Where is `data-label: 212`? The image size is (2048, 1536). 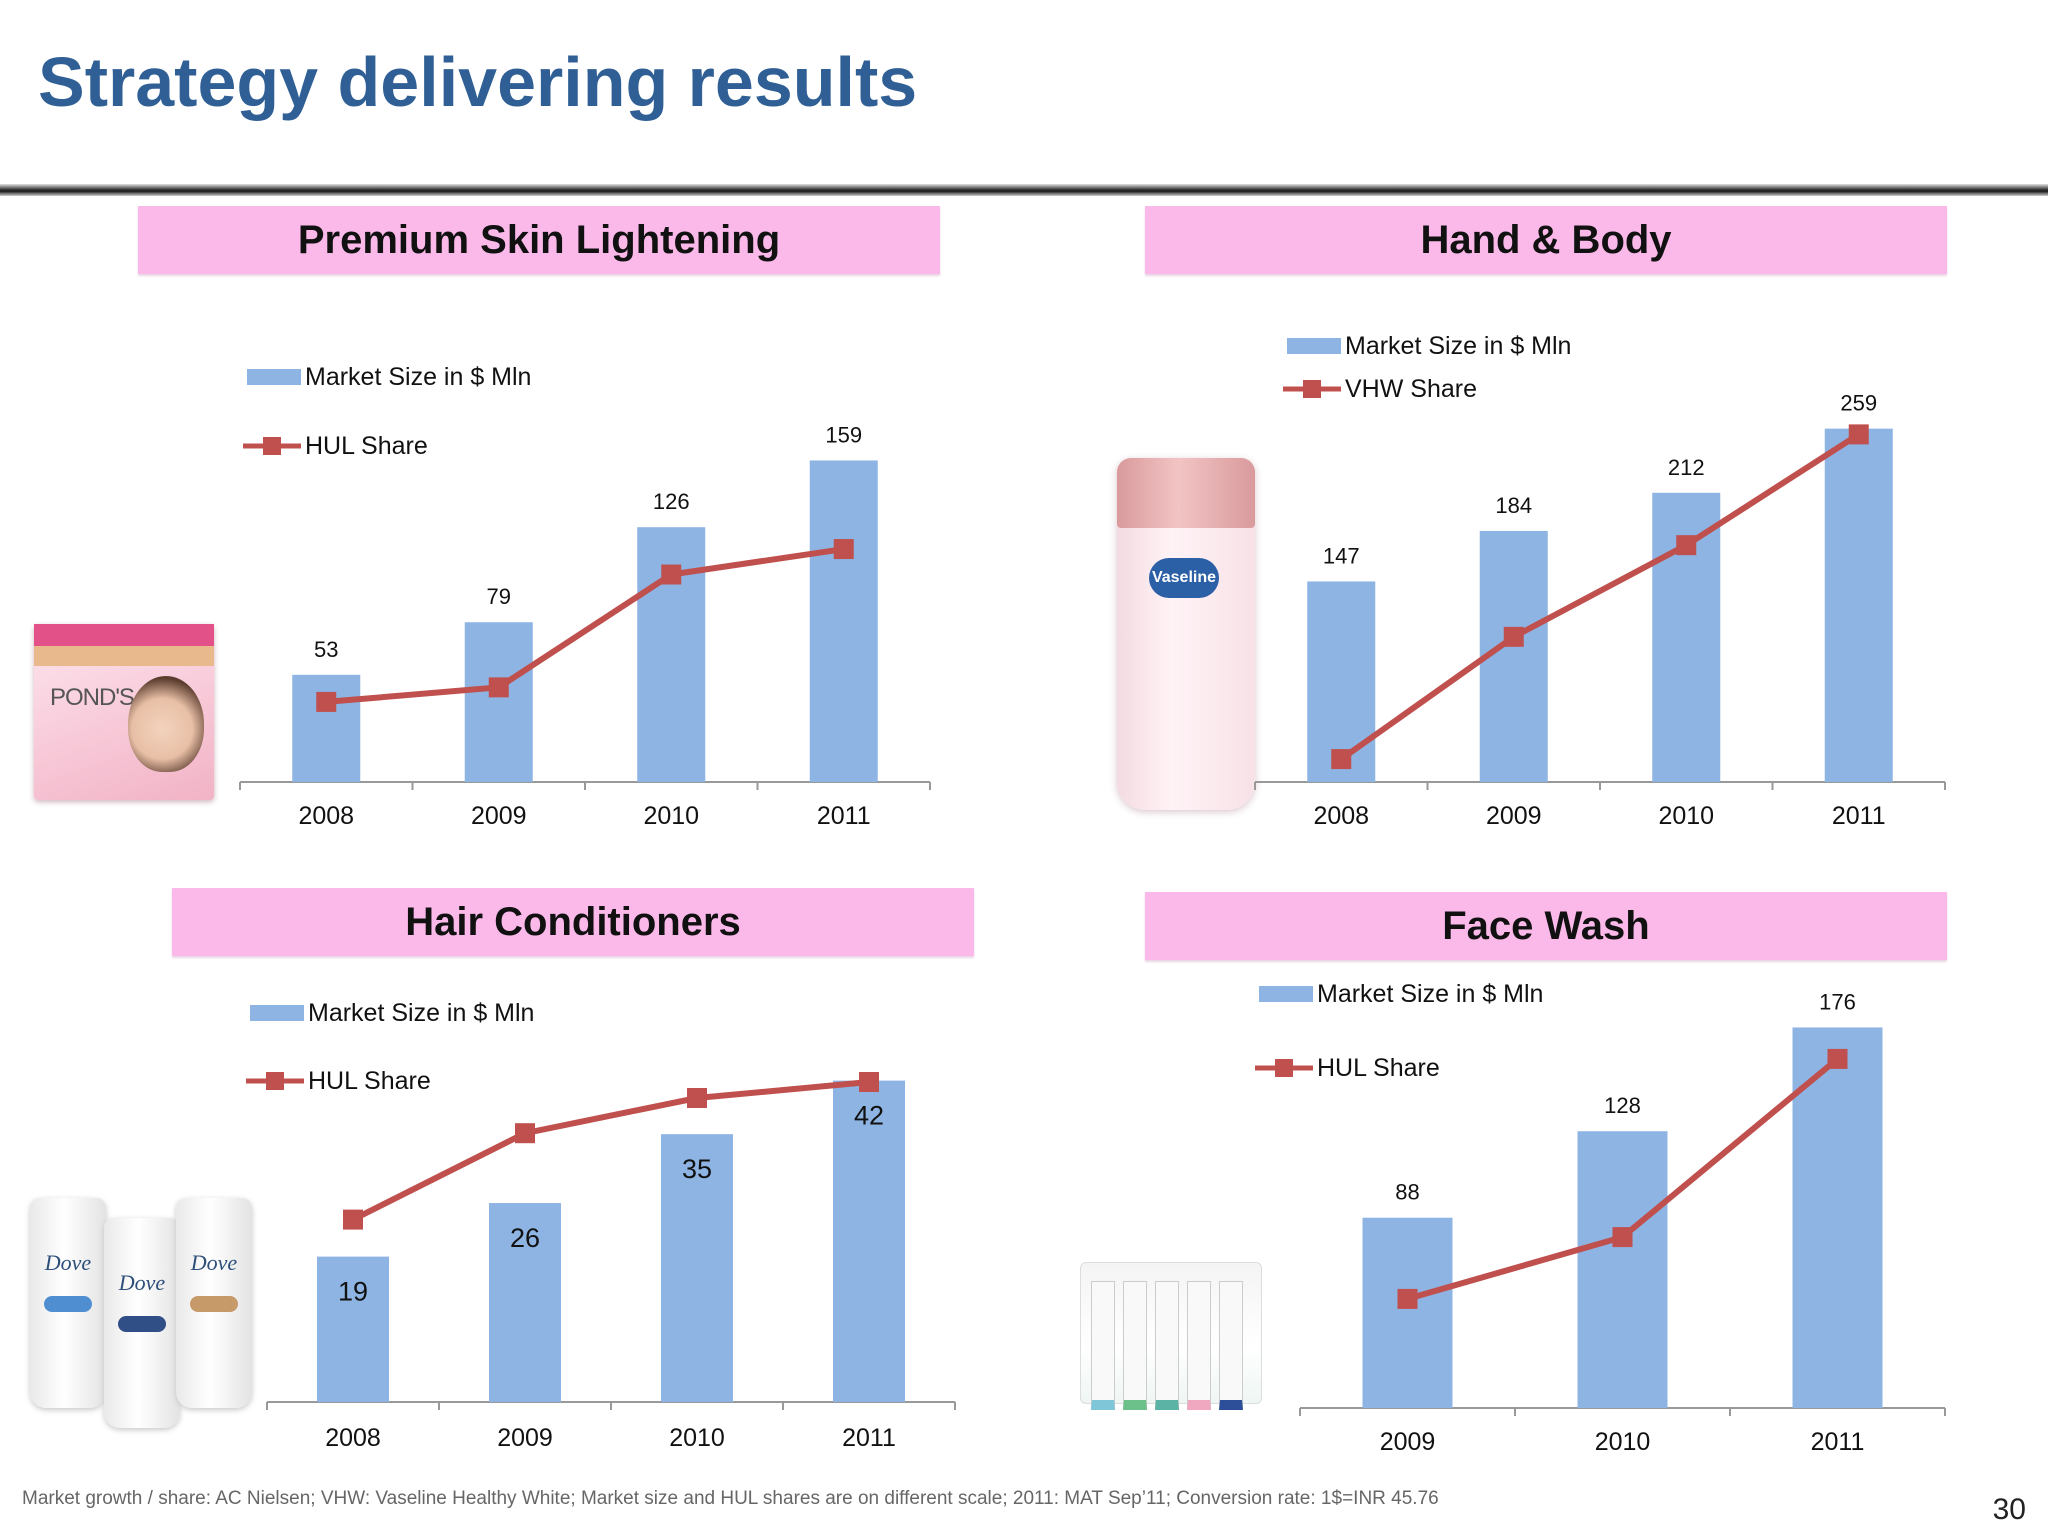 data-label: 212 is located at coordinates (1686, 467).